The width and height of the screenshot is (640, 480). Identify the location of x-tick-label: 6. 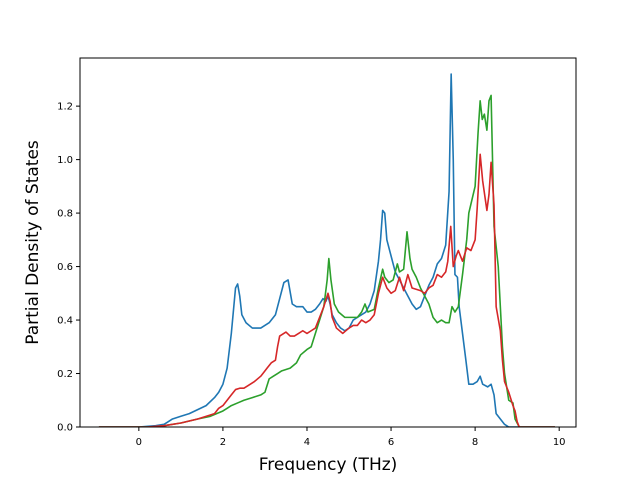
(391, 442).